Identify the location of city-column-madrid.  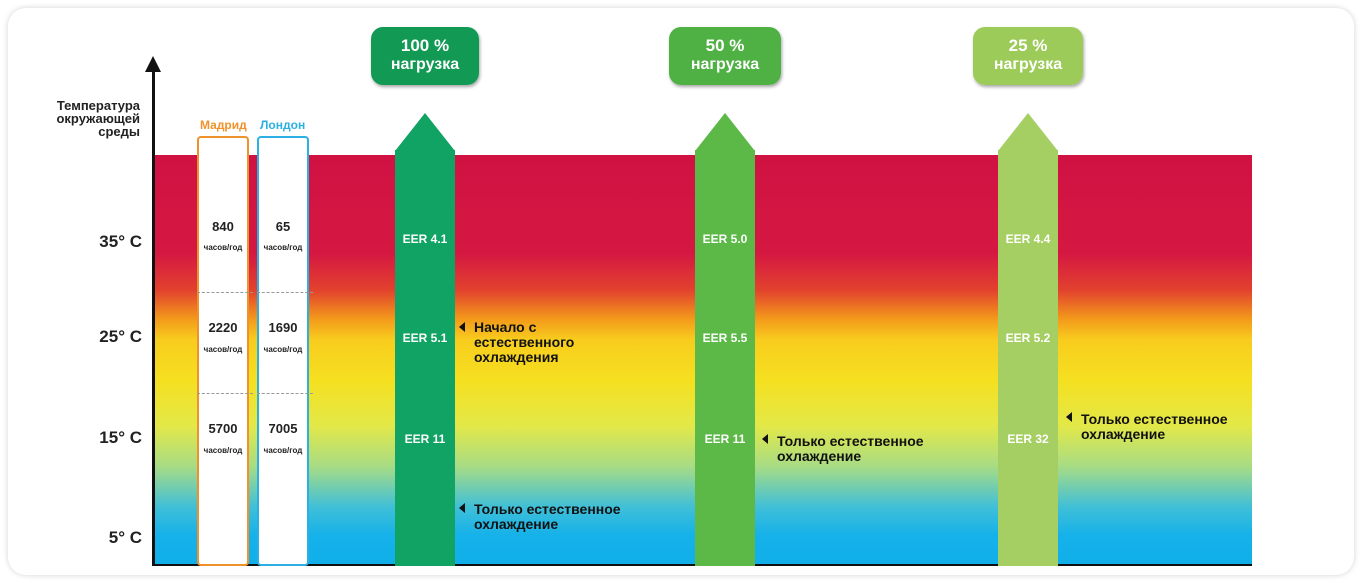
(223, 351).